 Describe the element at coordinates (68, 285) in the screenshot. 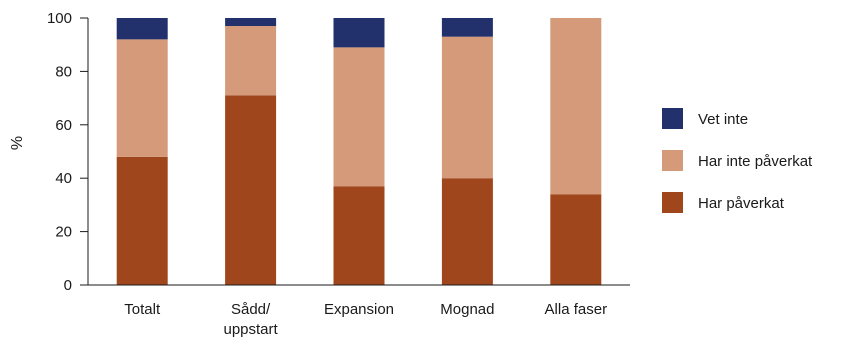

I see `y-tick-label: 0` at that location.